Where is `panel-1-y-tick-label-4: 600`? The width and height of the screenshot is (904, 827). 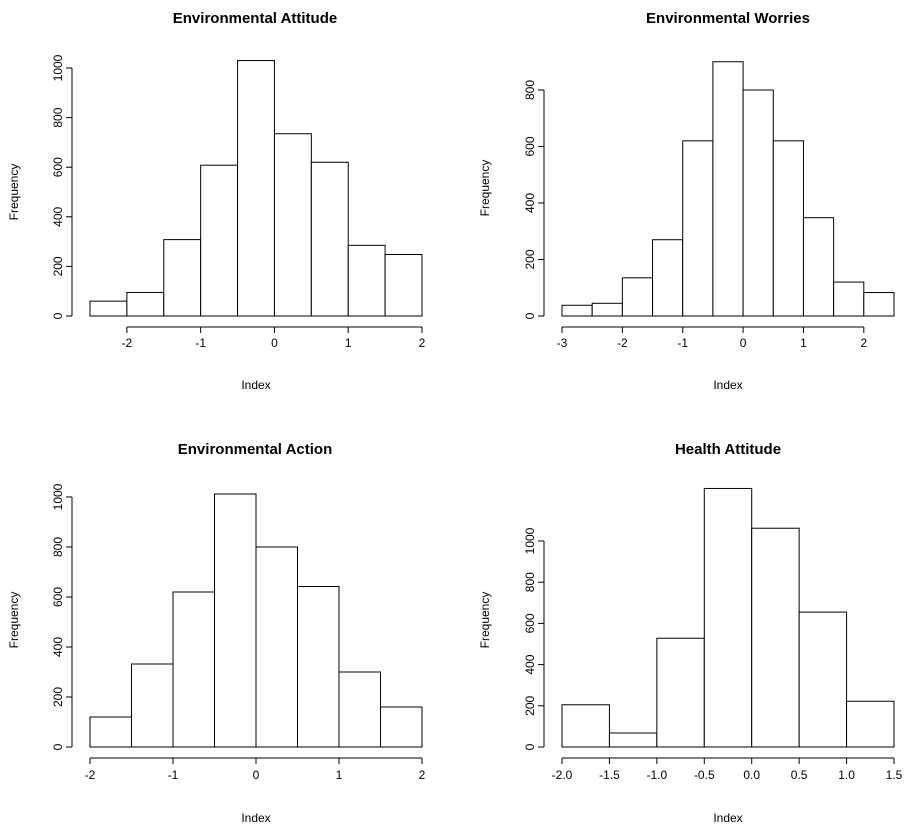
panel-1-y-tick-label-4: 600 is located at coordinates (58, 167).